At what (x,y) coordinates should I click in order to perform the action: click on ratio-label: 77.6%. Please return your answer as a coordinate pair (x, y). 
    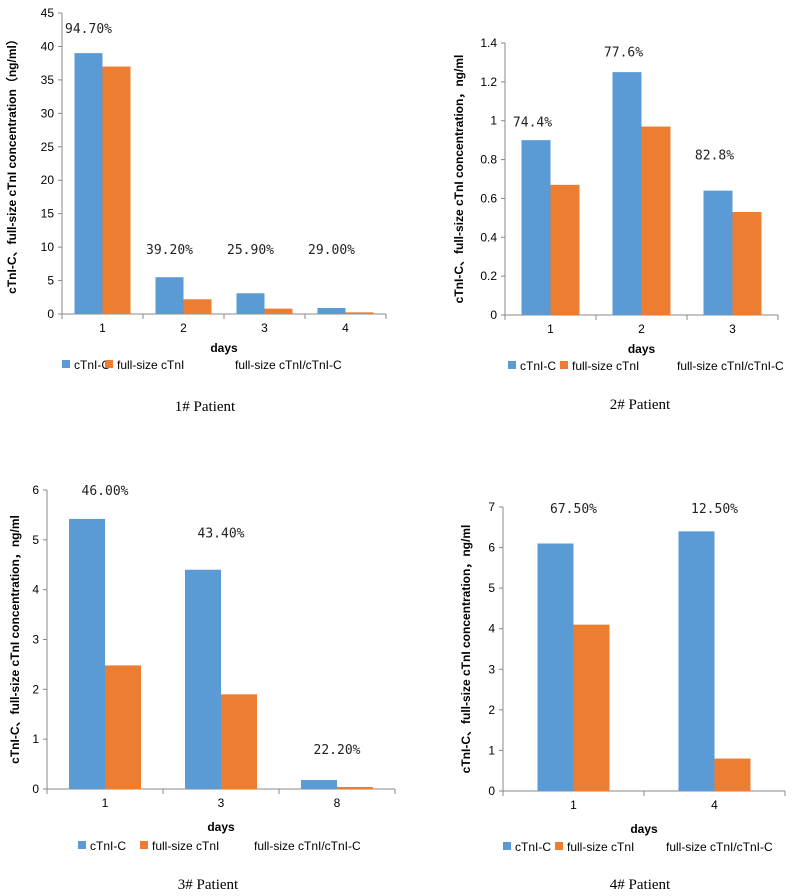
    Looking at the image, I should click on (623, 53).